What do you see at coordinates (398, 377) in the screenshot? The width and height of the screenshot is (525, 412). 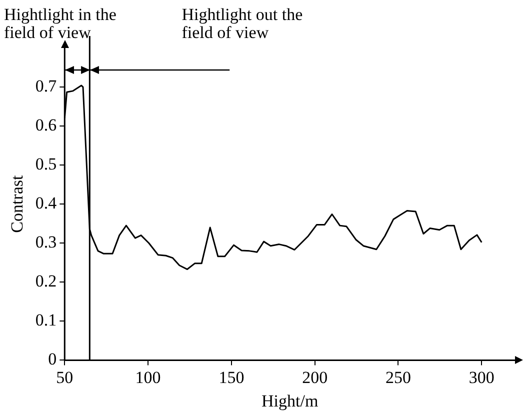 I see `x-tick-label: 250` at bounding box center [398, 377].